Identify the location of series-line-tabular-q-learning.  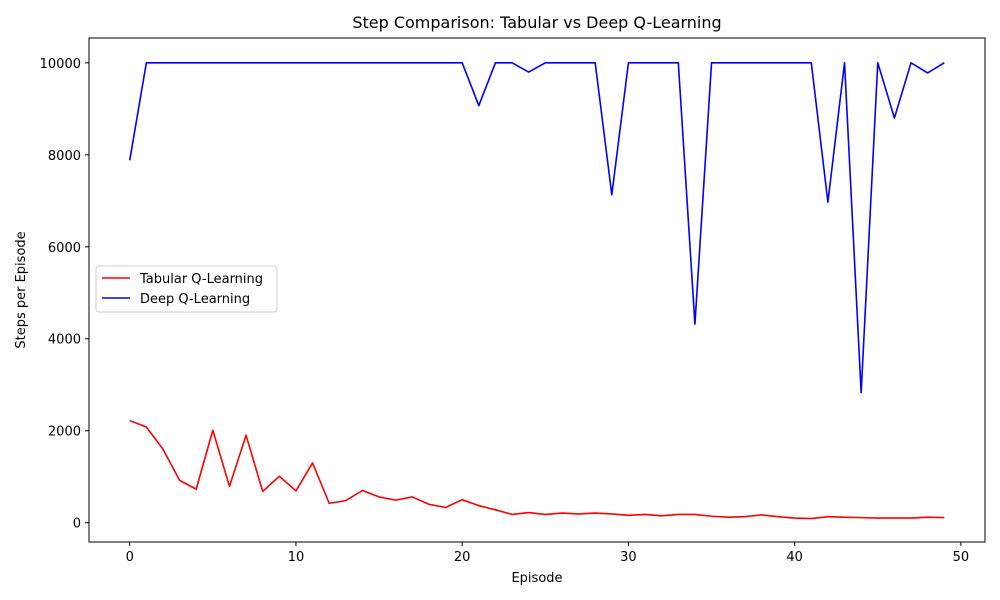
(537, 469).